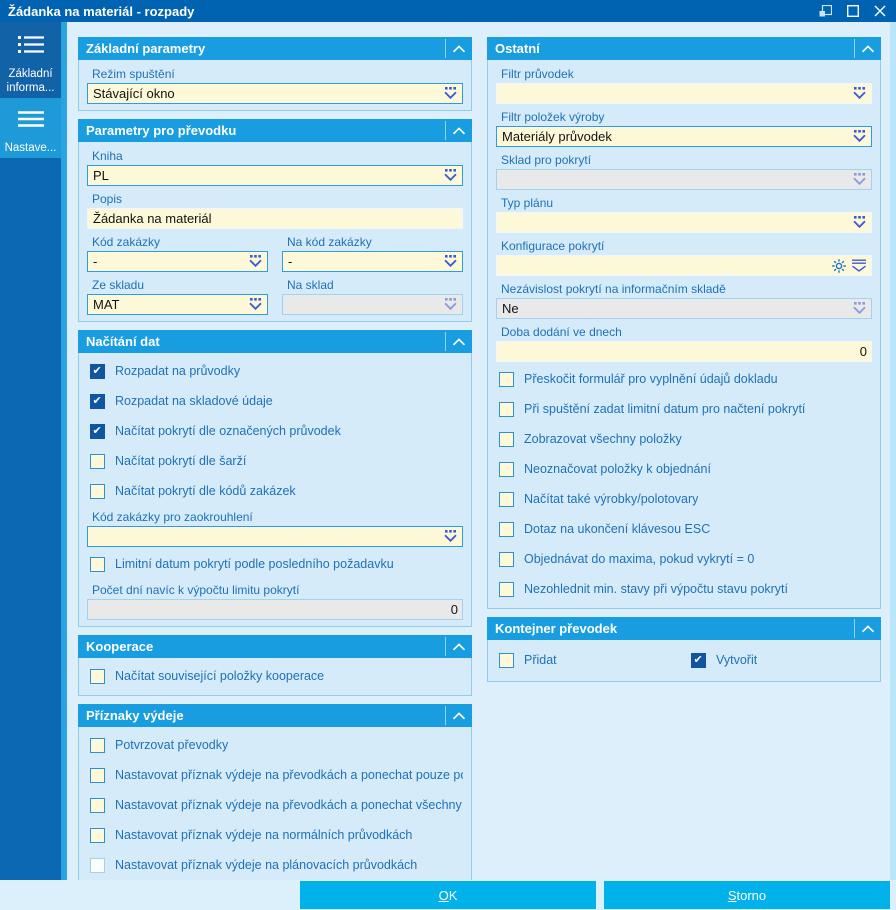  Describe the element at coordinates (30, 451) in the screenshot. I see `sidebar-background` at that location.